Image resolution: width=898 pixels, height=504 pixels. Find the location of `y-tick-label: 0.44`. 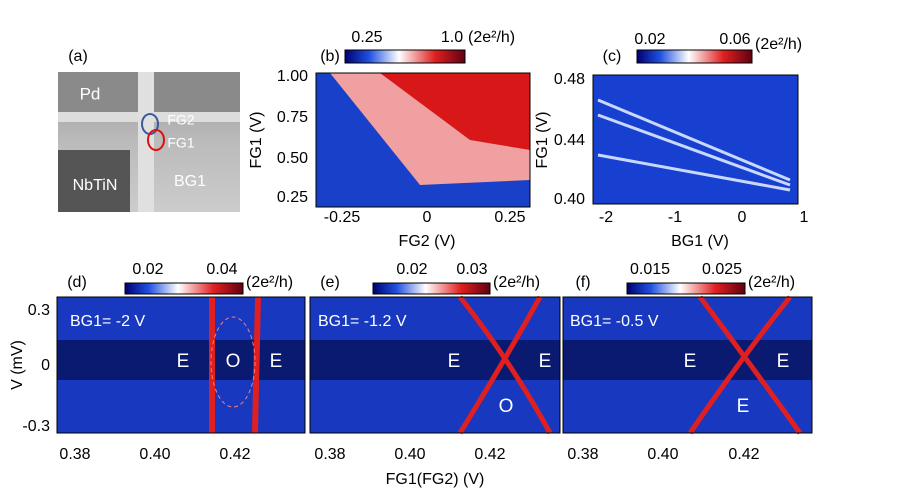

y-tick-label: 0.44 is located at coordinates (569, 140).